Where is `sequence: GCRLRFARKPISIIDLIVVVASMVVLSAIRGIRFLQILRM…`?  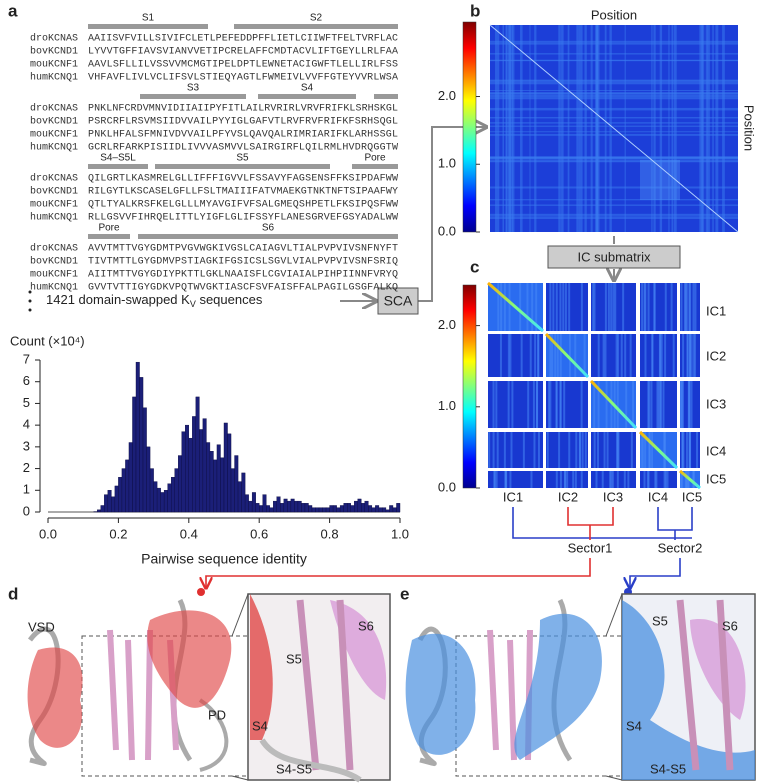 sequence: GCRLRFARKPISIIDLIVVVASMVVLSAIRGIRFLQILRM… is located at coordinates (243, 148).